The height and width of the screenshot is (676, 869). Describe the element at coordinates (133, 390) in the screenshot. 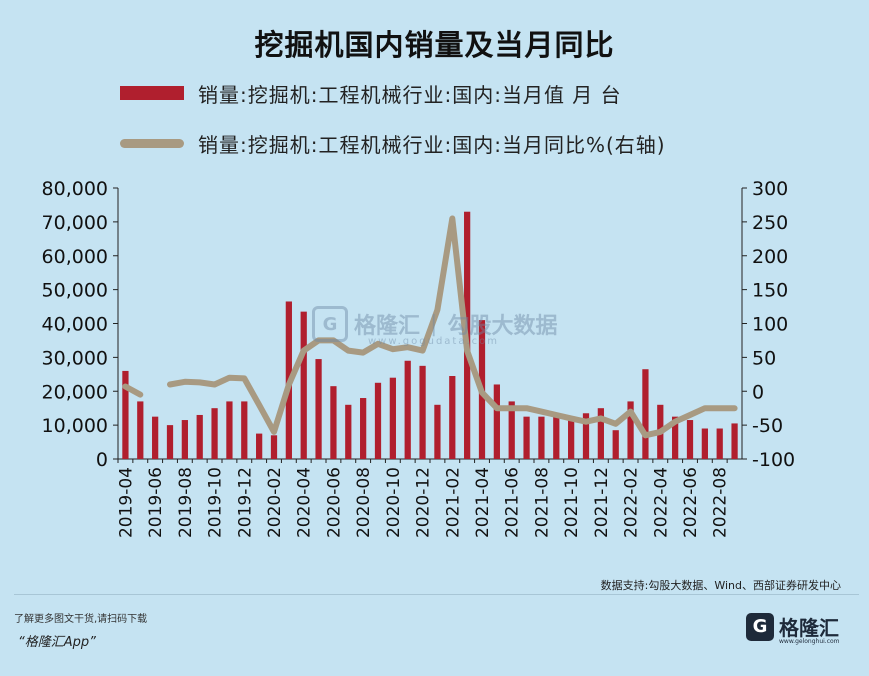

I see `line-series-segment` at that location.